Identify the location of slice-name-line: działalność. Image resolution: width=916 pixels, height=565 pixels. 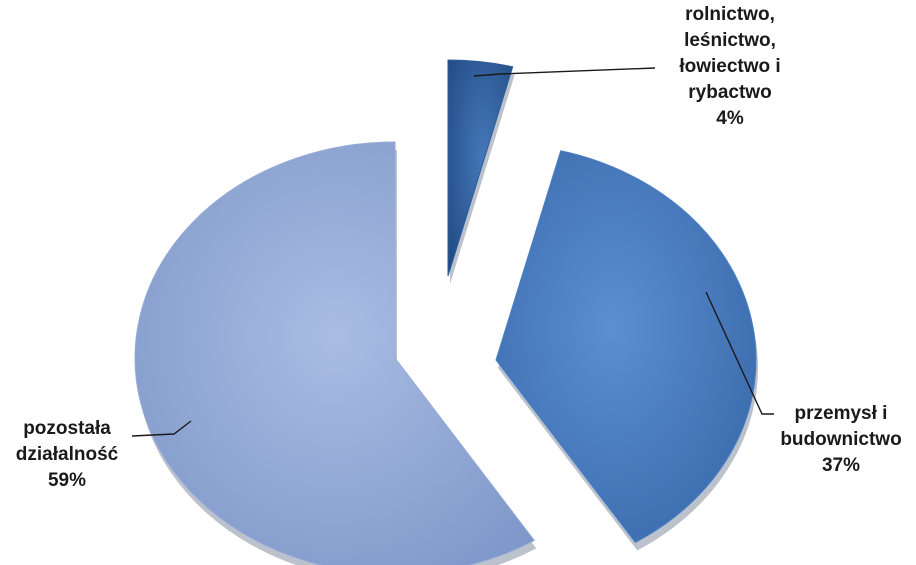
(67, 454).